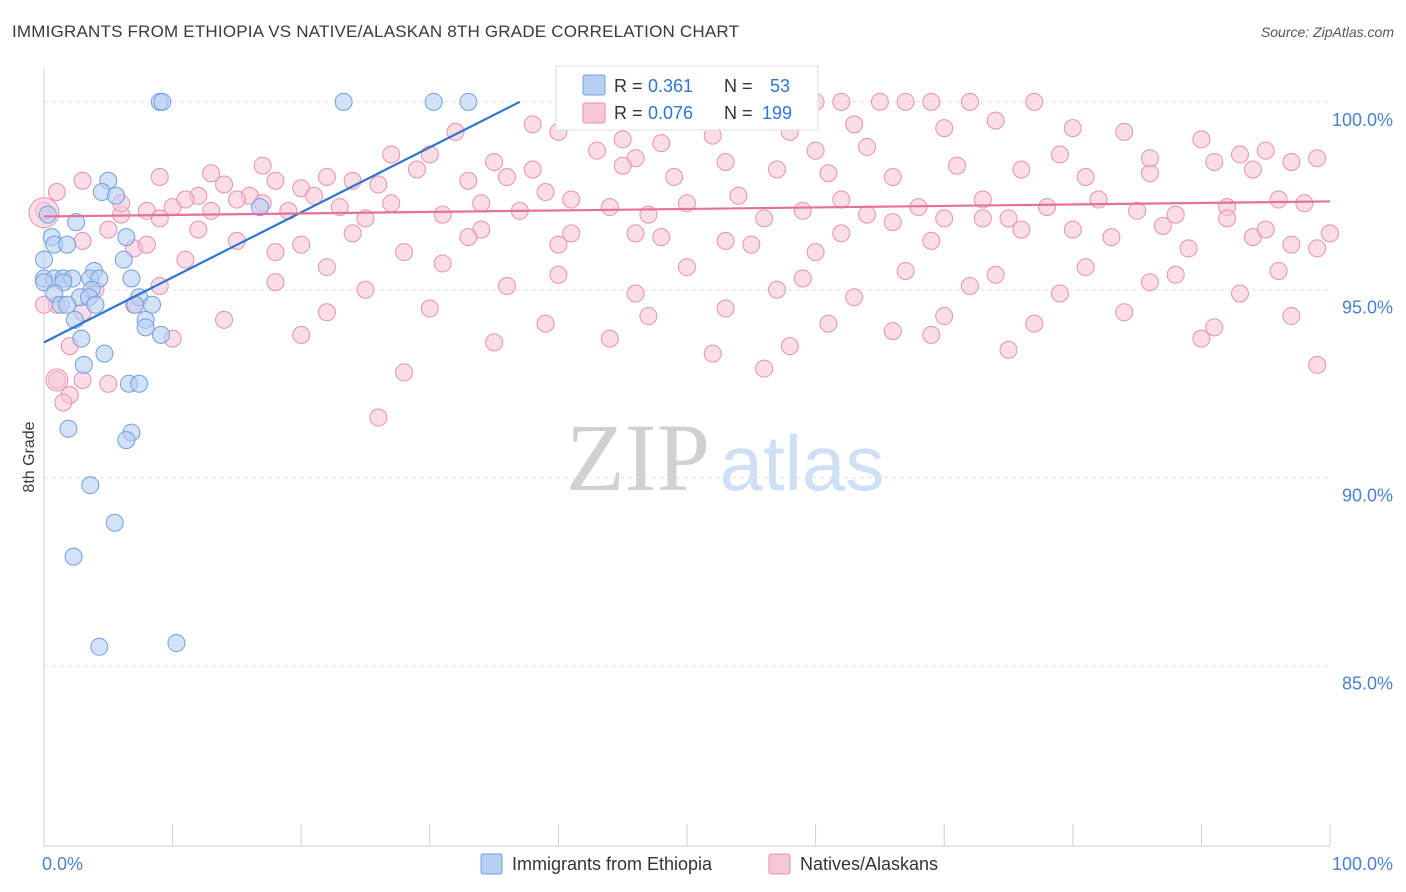 This screenshot has width=1406, height=892. I want to click on watermark-zip: ZIP, so click(638, 457).